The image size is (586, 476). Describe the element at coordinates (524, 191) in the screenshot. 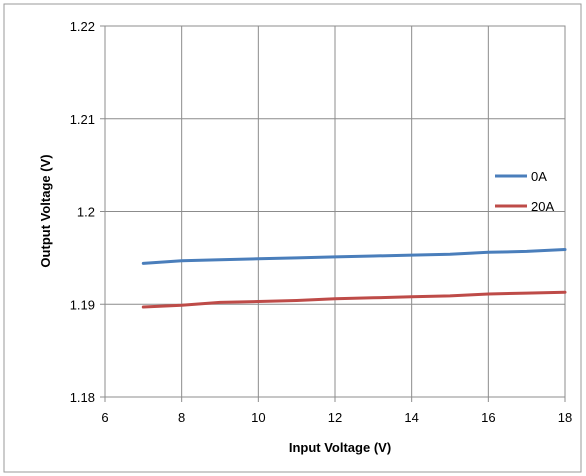

I see `legend: 0A 20A` at that location.